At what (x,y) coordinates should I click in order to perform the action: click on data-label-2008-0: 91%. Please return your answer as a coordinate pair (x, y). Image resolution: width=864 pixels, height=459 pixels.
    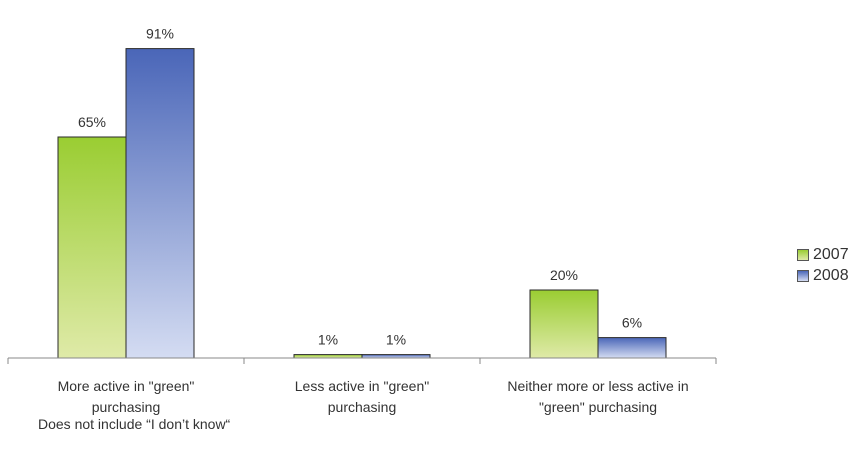
    Looking at the image, I should click on (160, 34).